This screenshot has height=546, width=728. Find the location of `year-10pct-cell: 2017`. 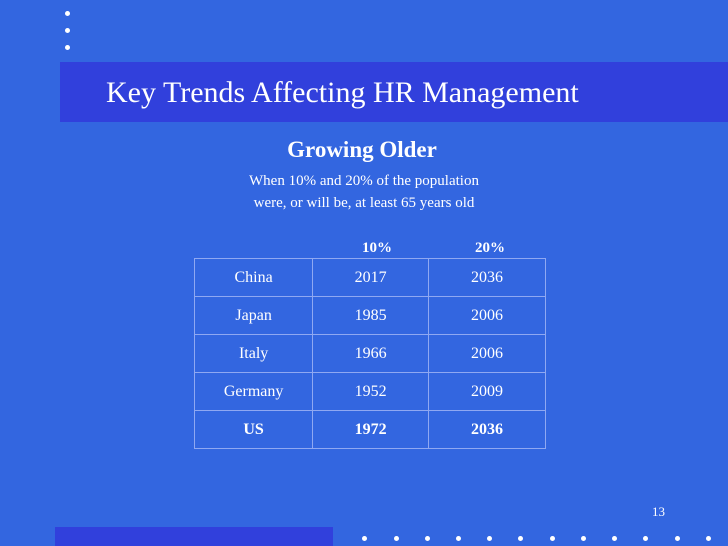

year-10pct-cell: 2017 is located at coordinates (371, 277).